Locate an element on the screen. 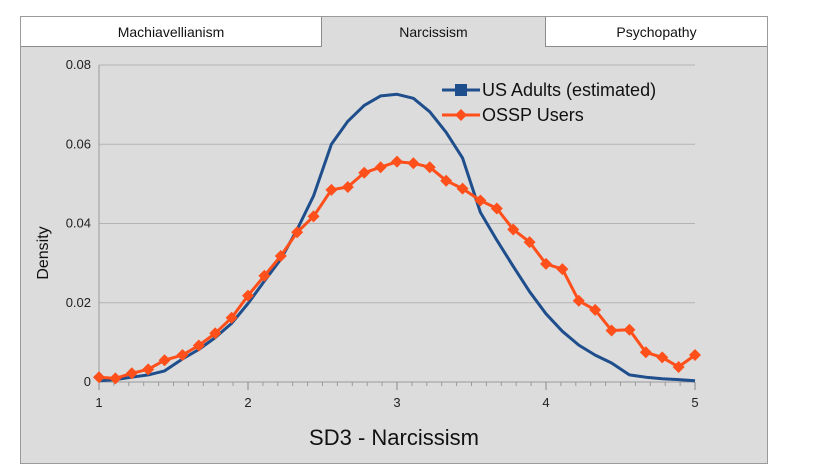  y-axis-label: Density is located at coordinates (43, 252).